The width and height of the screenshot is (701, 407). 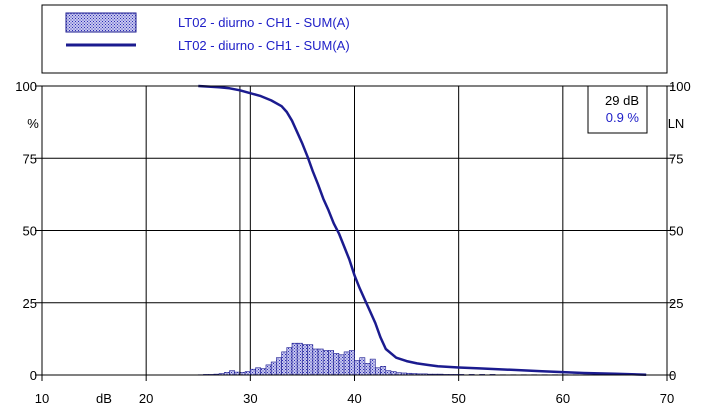 What do you see at coordinates (458, 398) in the screenshot?
I see `x-tick-label: 50` at bounding box center [458, 398].